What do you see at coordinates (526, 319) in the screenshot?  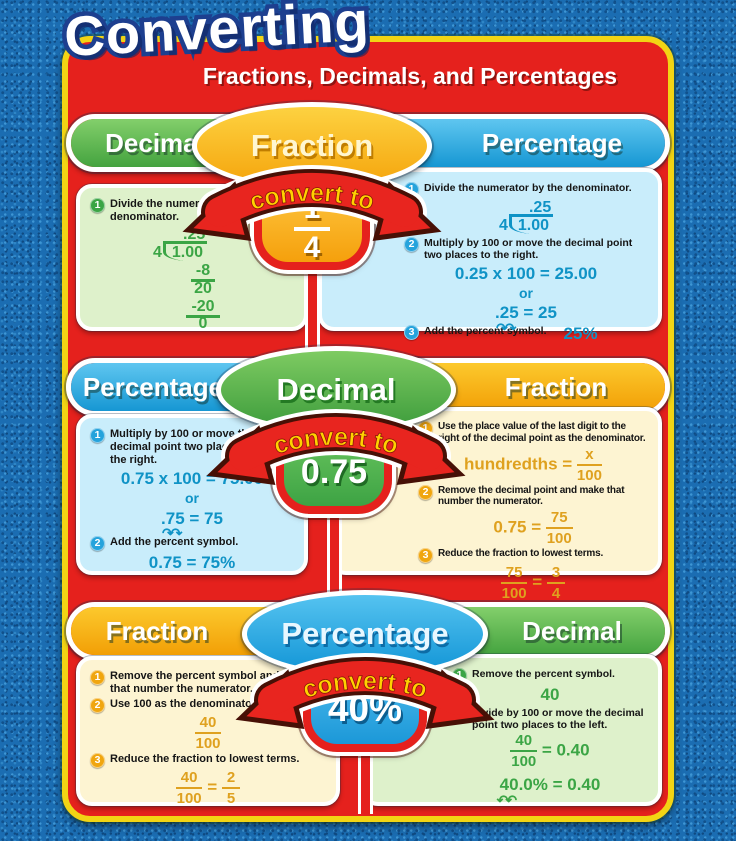 I see `math-line: .25 ↷↷ = 25` at bounding box center [526, 319].